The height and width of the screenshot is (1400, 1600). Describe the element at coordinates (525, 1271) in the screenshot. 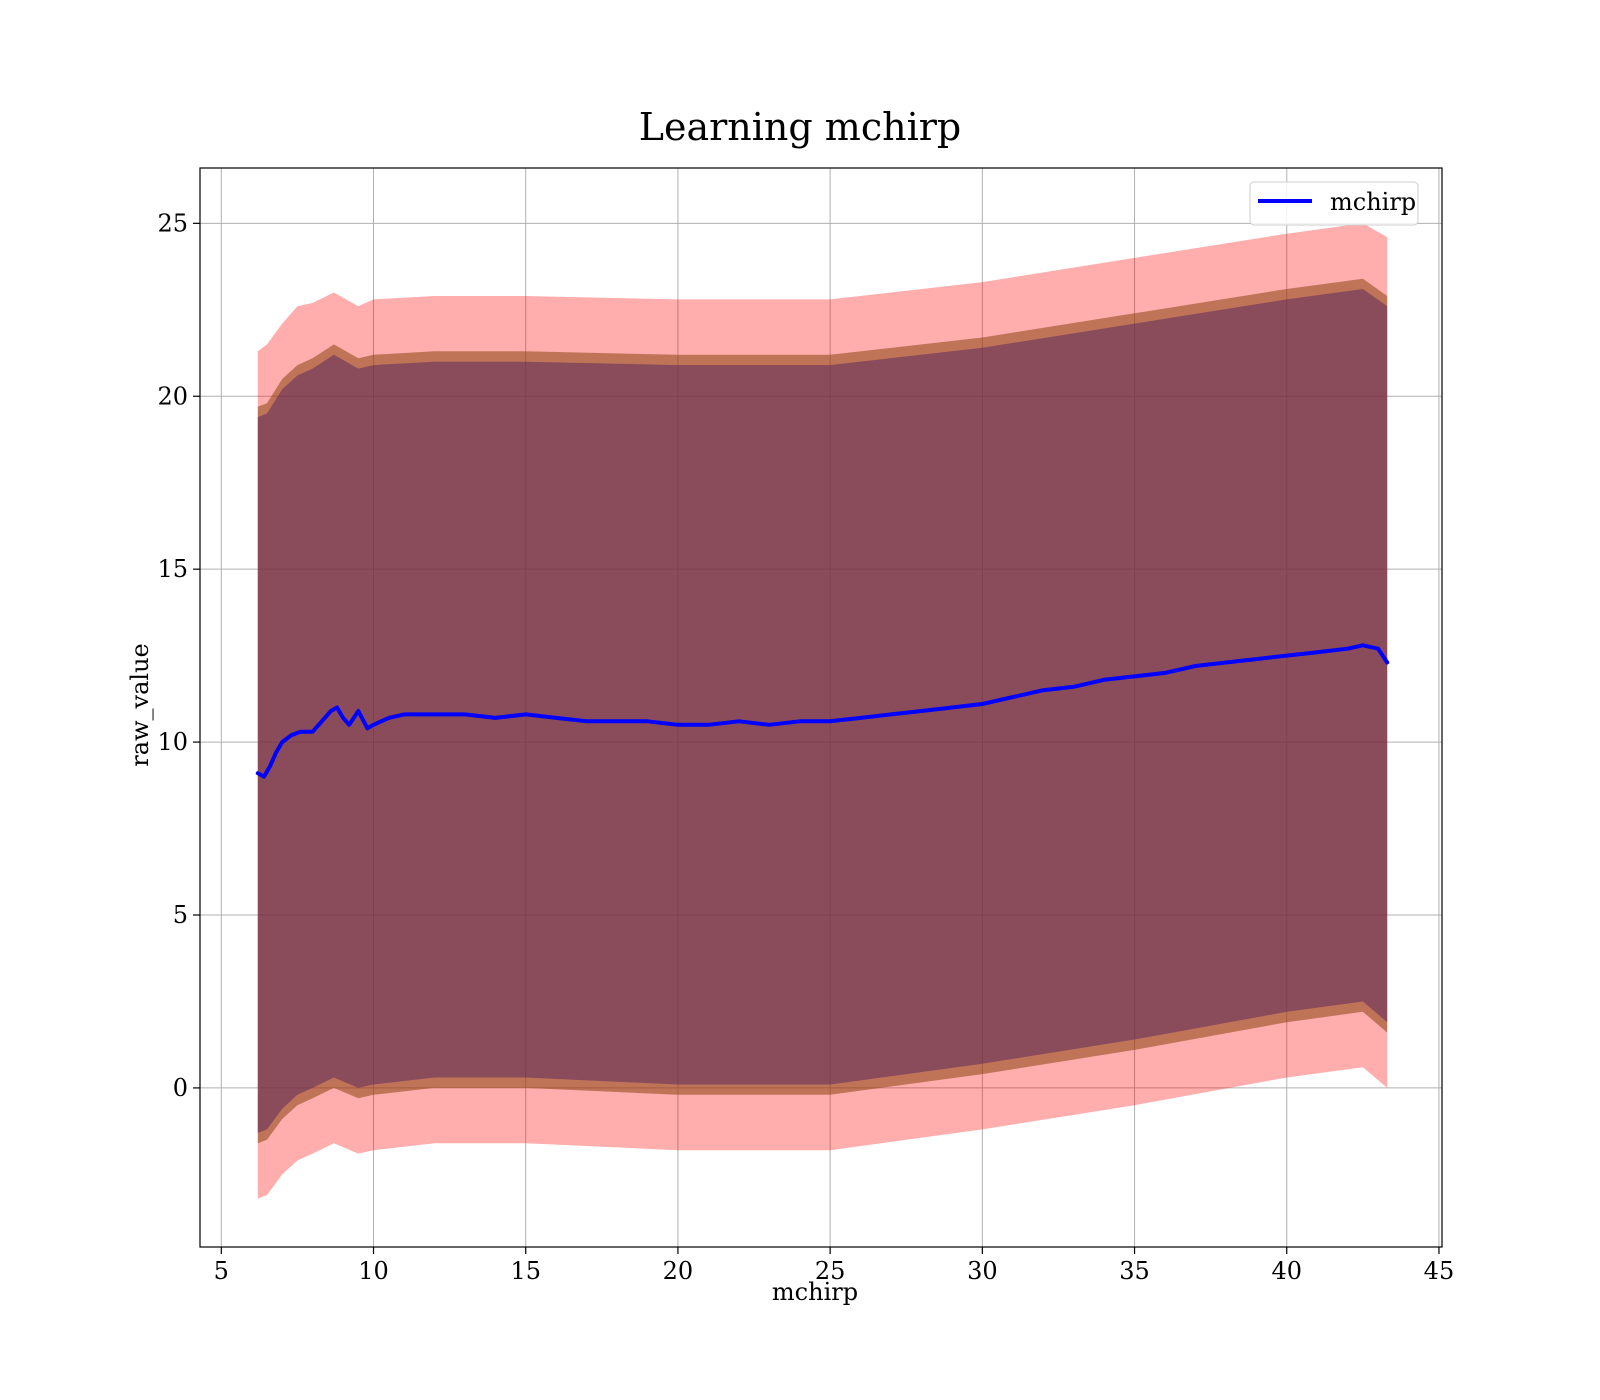

I see `x-tick-label: 15` at that location.